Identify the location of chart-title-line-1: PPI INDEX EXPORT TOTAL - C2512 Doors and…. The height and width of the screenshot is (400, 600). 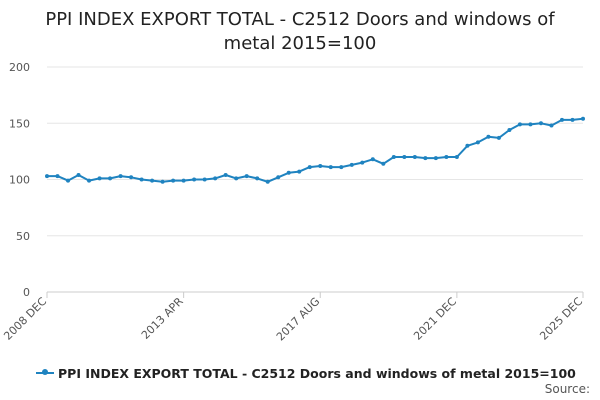
(300, 19).